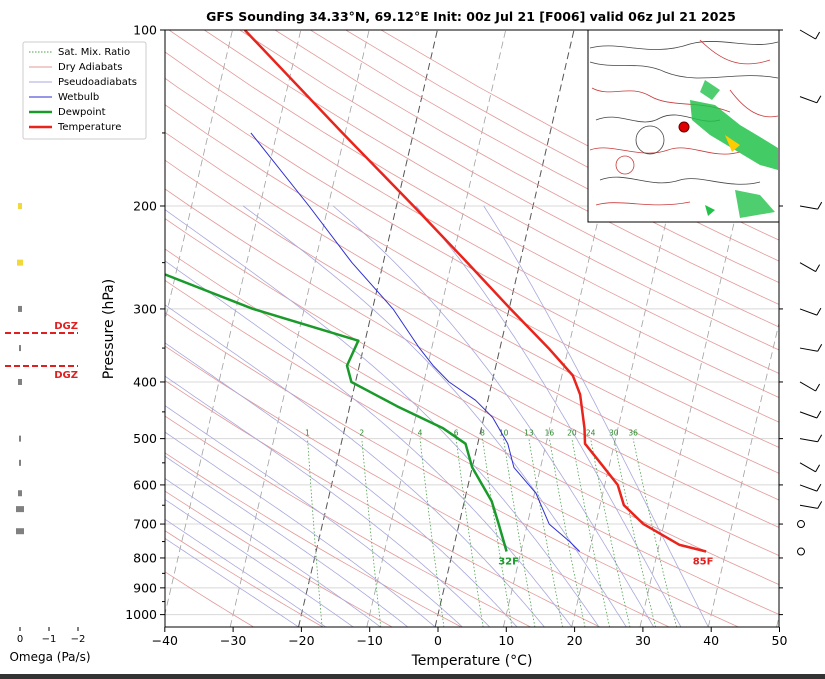 The image size is (825, 679). What do you see at coordinates (550, 433) in the screenshot?
I see `mixing-ratio-label: 16` at bounding box center [550, 433].